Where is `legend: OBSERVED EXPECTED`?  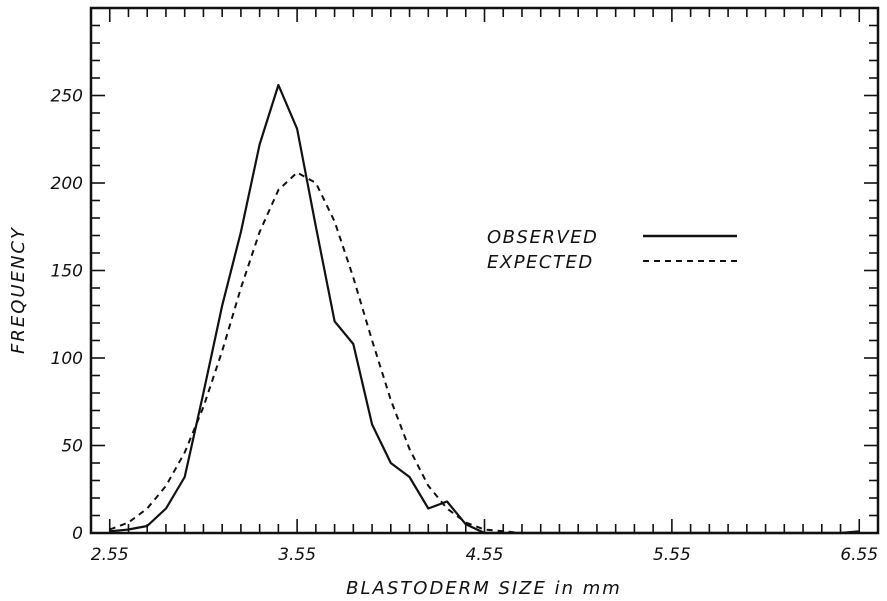 legend: OBSERVED EXPECTED is located at coordinates (612, 250).